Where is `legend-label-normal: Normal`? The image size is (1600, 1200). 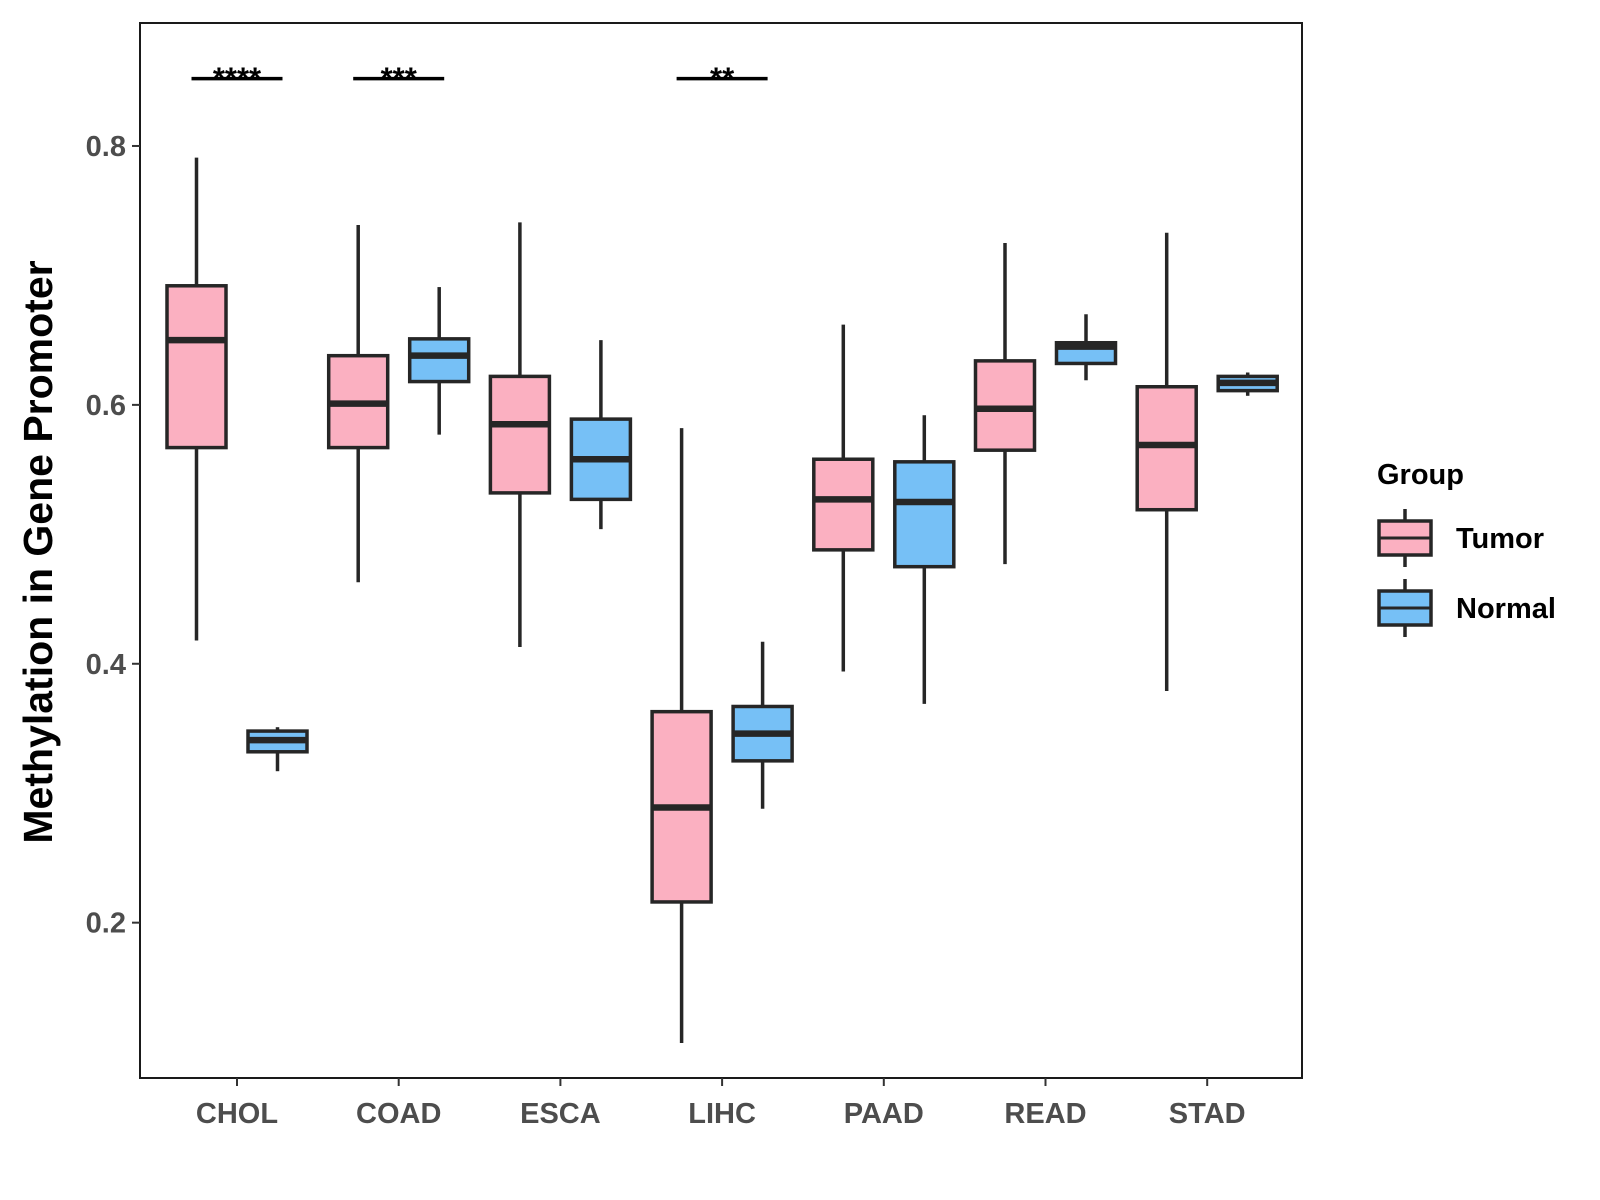
legend-label-normal: Normal is located at coordinates (1506, 609).